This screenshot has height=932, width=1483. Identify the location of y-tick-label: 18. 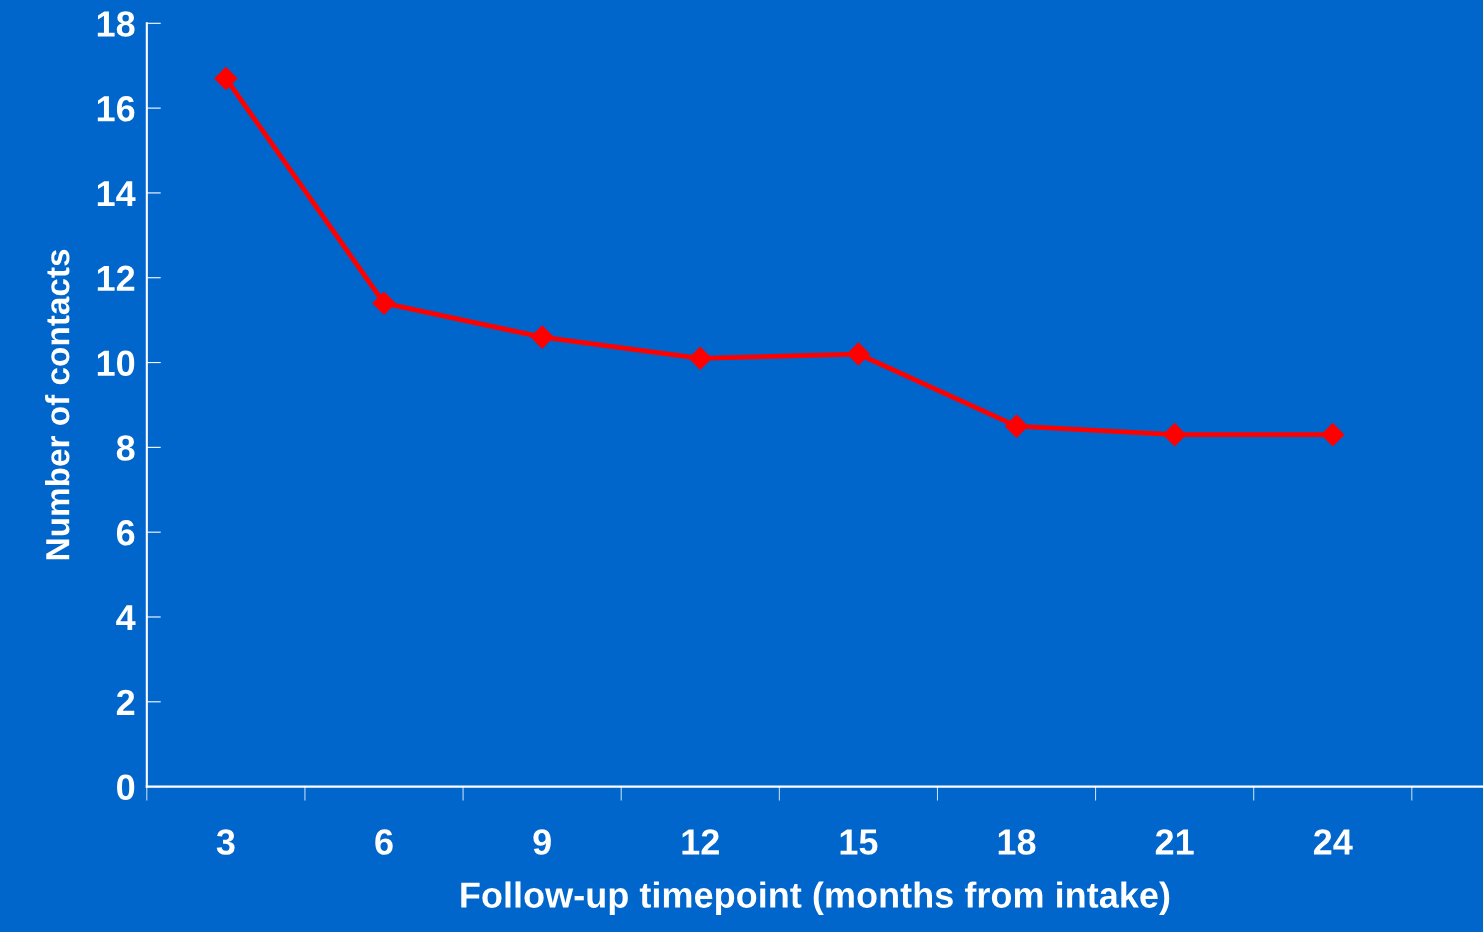
(116, 24).